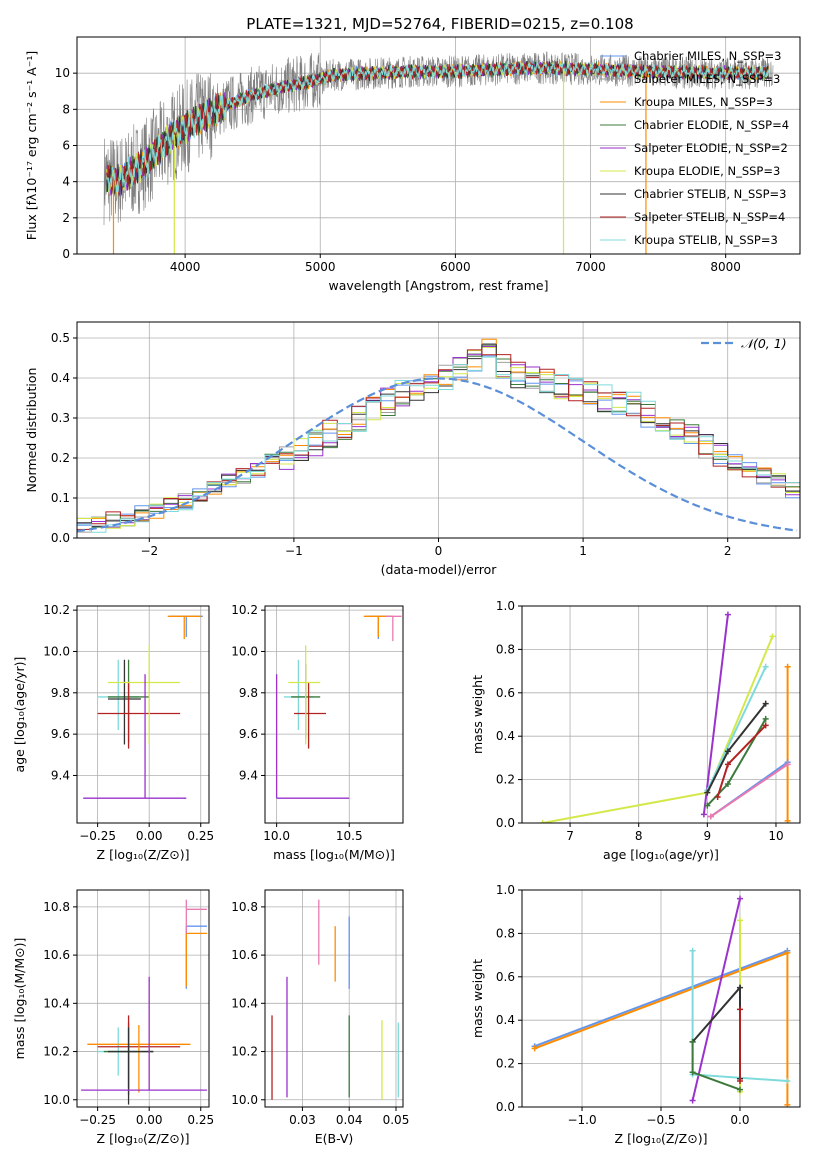 Image resolution: width=819 pixels, height=1170 pixels. Describe the element at coordinates (244, 610) in the screenshot. I see `age-vs-mass-ytick-label: 10.2` at that location.